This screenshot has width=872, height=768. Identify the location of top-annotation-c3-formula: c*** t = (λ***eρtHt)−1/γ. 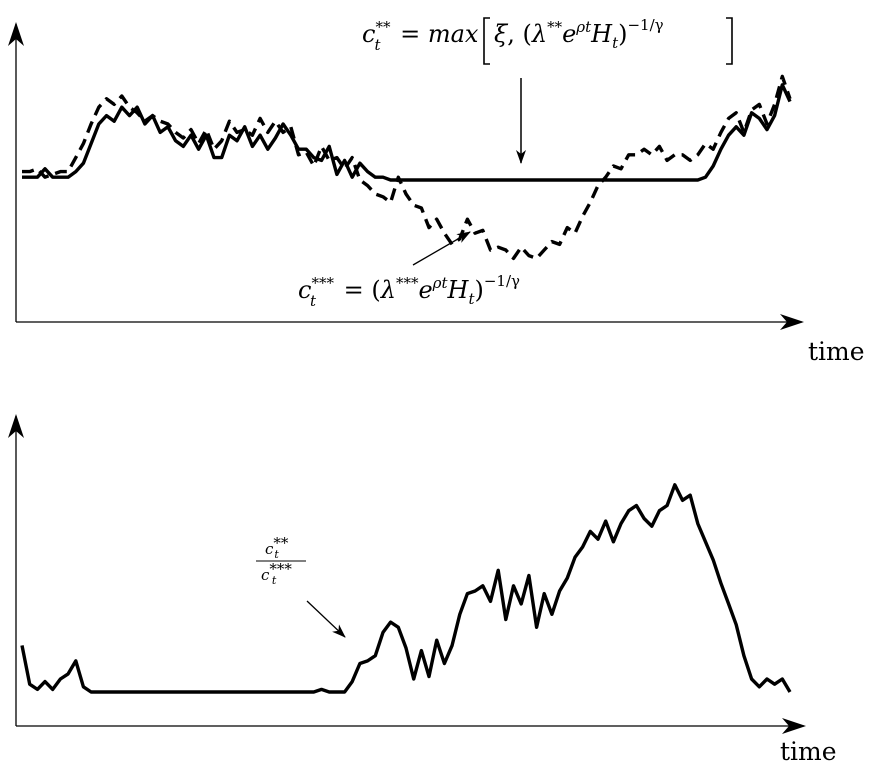
(409, 291).